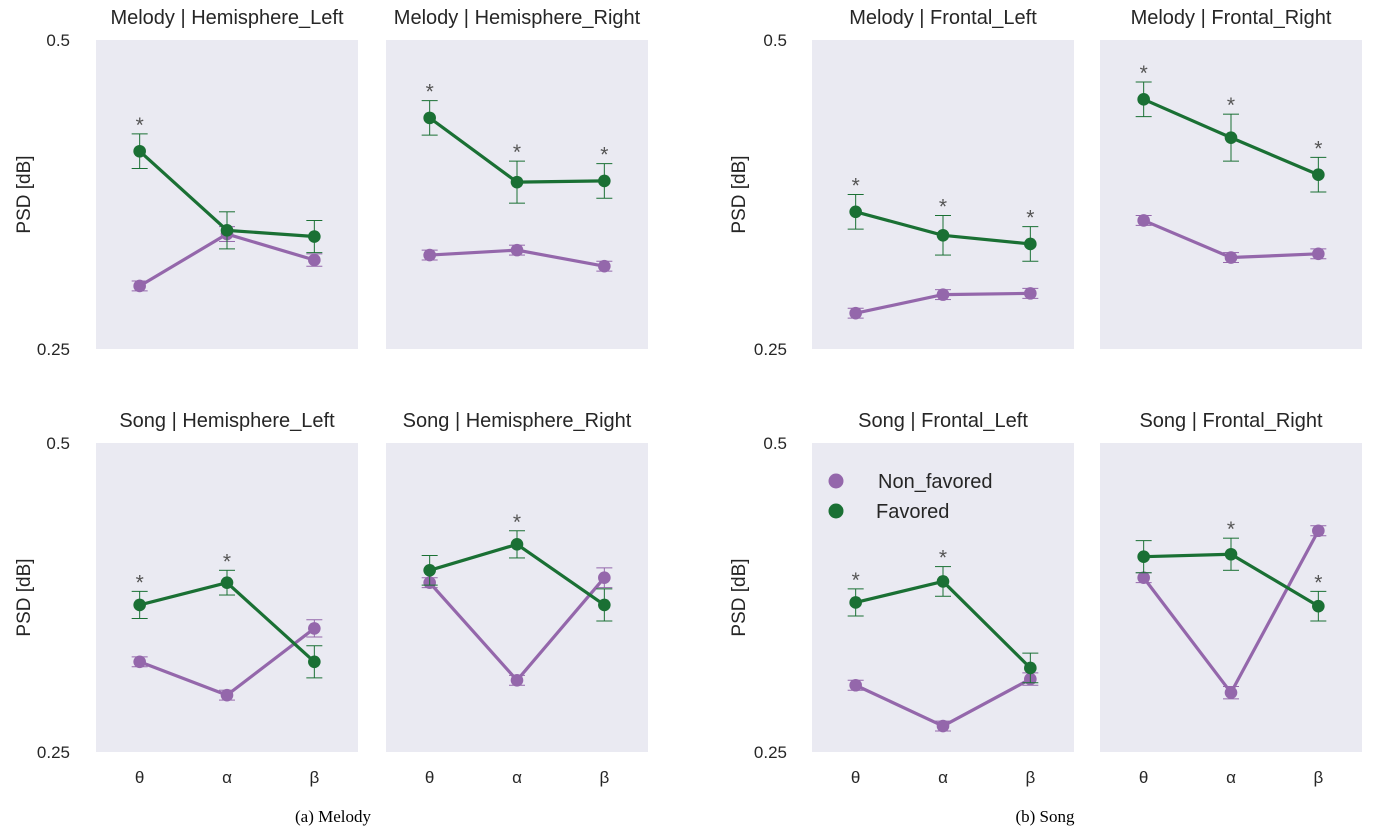  I want to click on legend-label: Non_favored, so click(935, 482).